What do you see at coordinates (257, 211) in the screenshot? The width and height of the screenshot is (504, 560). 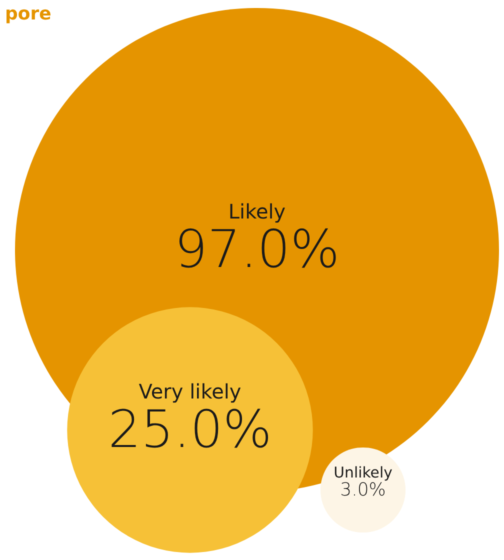 I see `category-label: Likely` at bounding box center [257, 211].